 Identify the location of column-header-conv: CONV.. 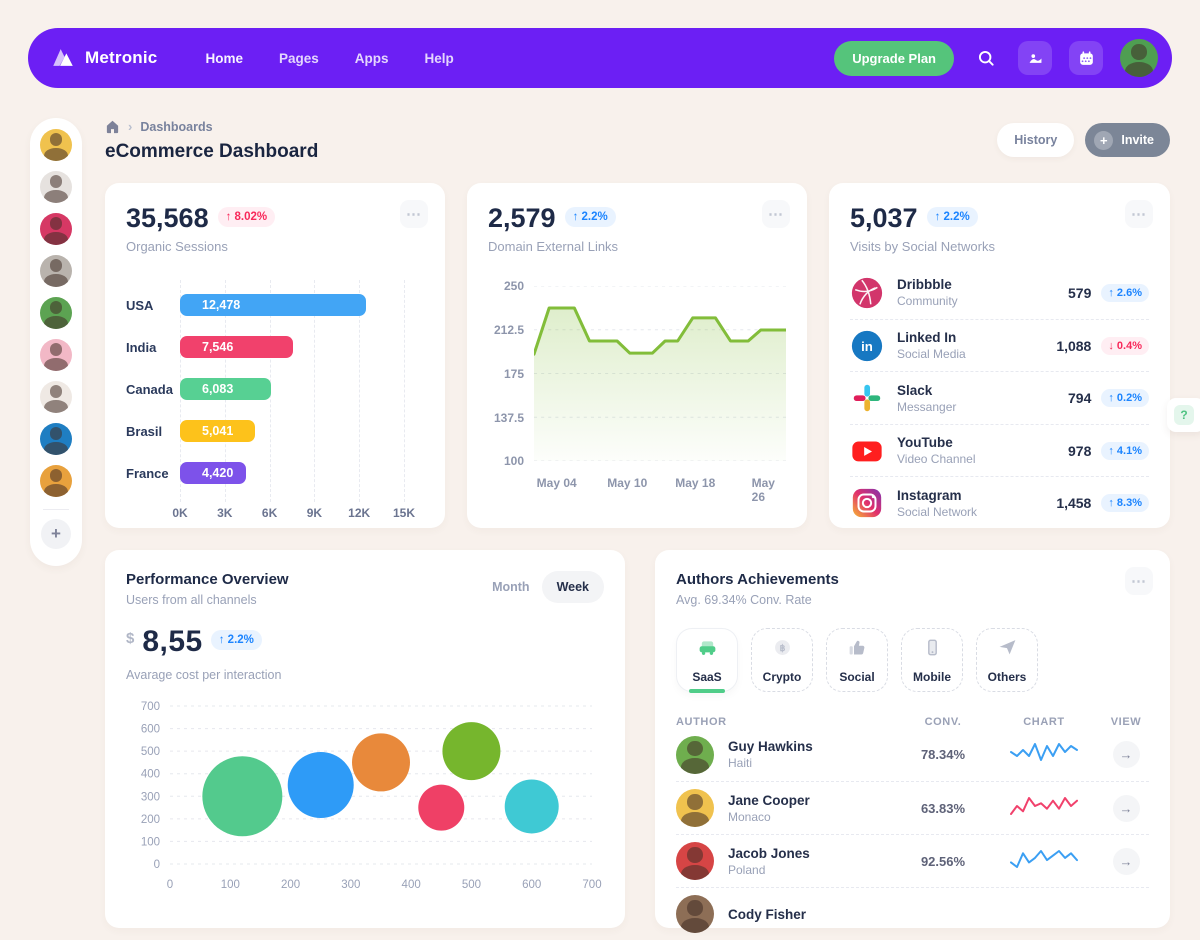
(943, 722).